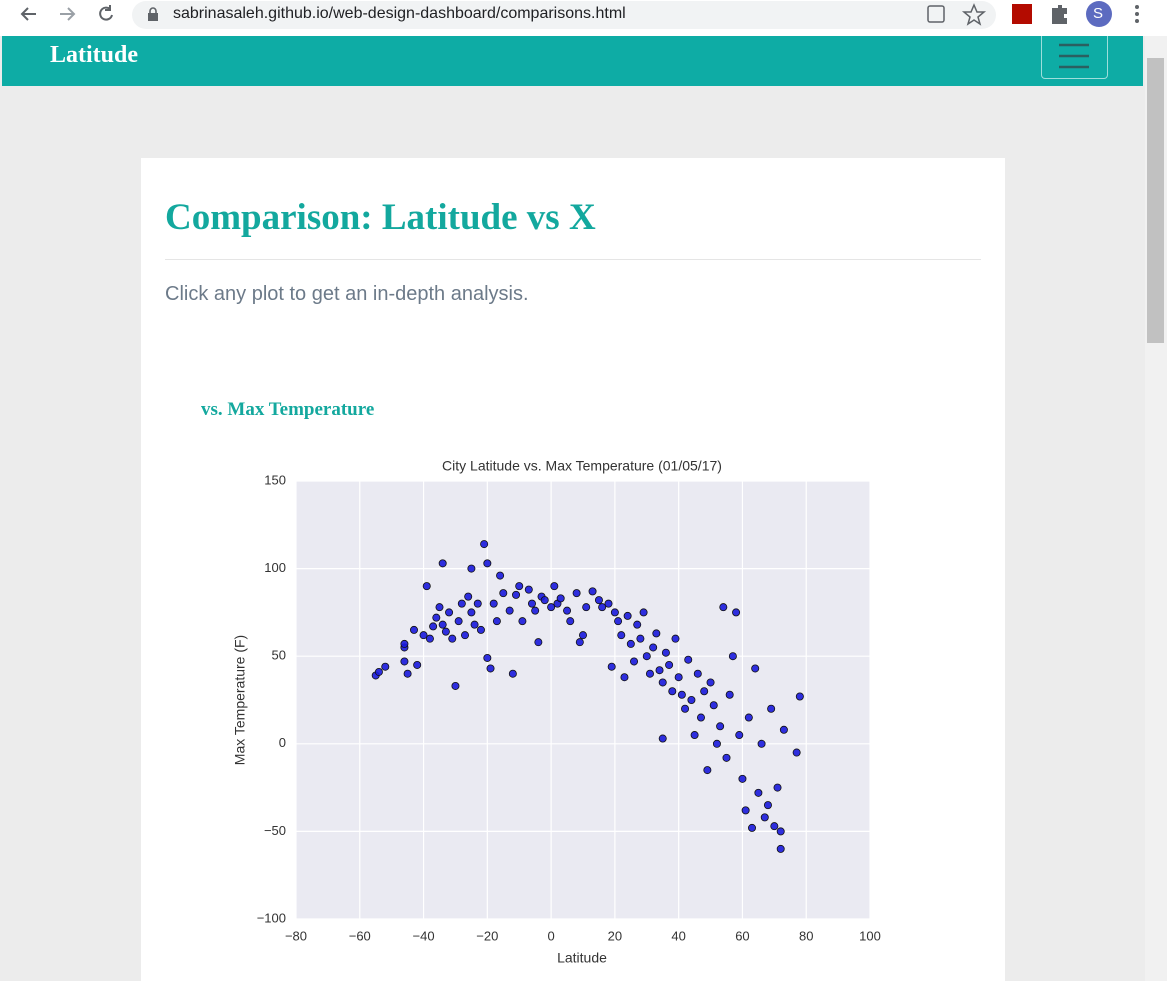 The image size is (1167, 981). Describe the element at coordinates (94, 55) in the screenshot. I see `navbar-brand: Latitude` at that location.